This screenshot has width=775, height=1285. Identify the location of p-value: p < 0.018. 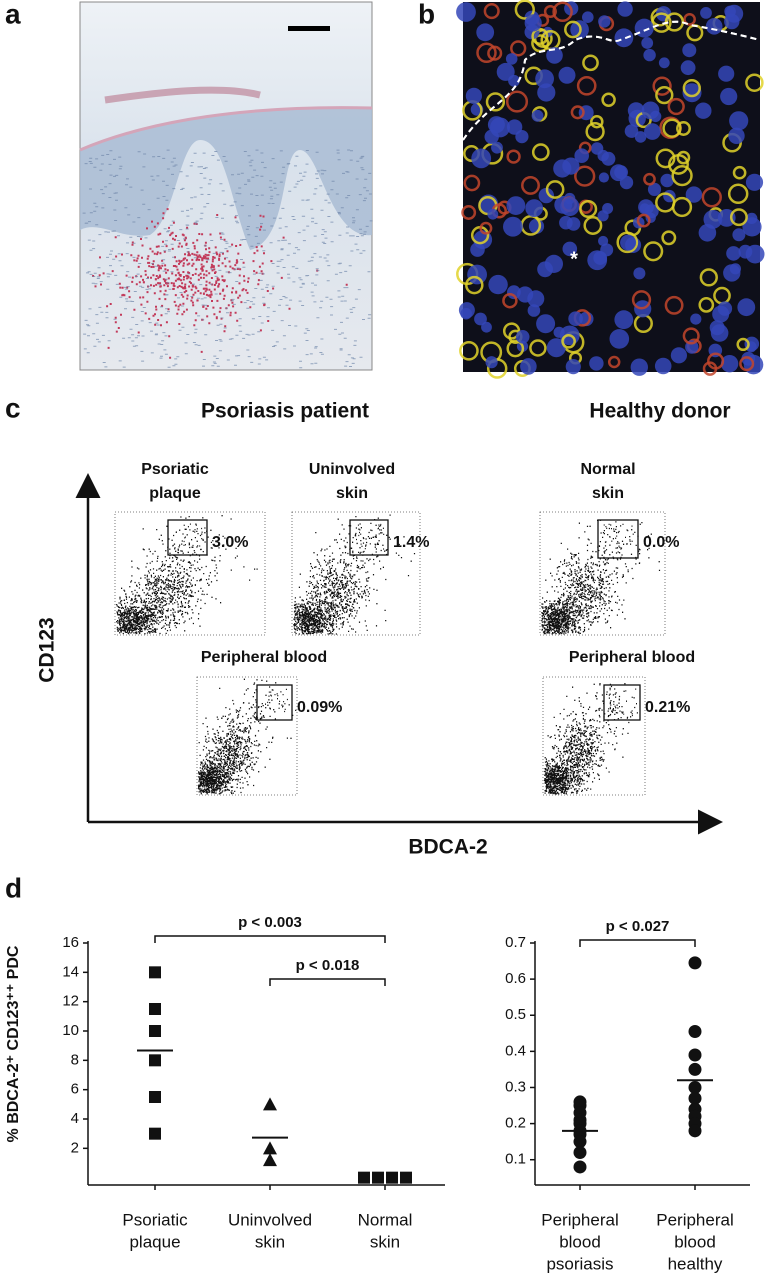
(328, 965).